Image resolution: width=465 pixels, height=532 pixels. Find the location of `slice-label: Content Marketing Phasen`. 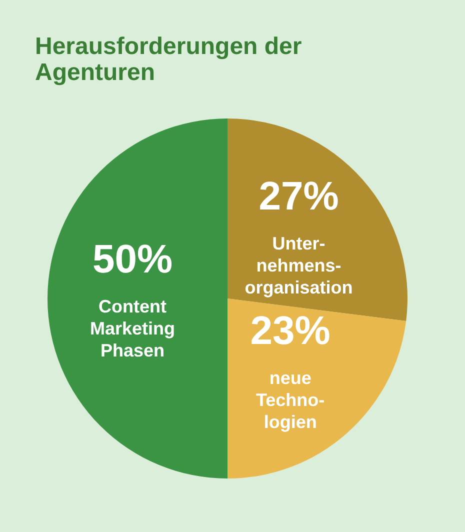

slice-label: Content Marketing Phasen is located at coordinates (133, 328).